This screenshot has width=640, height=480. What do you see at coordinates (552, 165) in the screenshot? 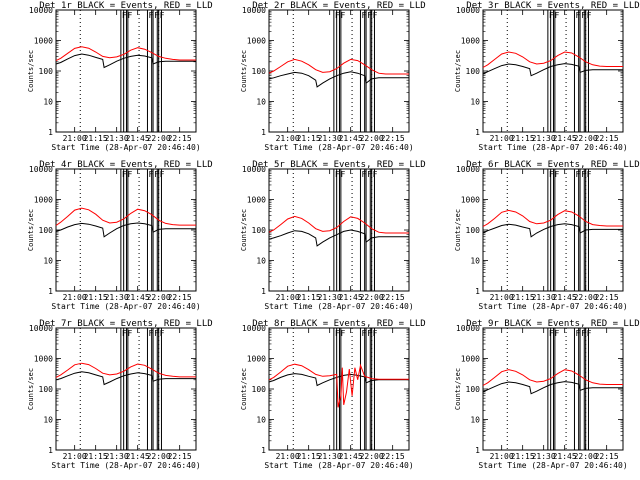
I see `panel-title: Det 6r BLACK = Events, RED = LLD` at bounding box center [552, 165].